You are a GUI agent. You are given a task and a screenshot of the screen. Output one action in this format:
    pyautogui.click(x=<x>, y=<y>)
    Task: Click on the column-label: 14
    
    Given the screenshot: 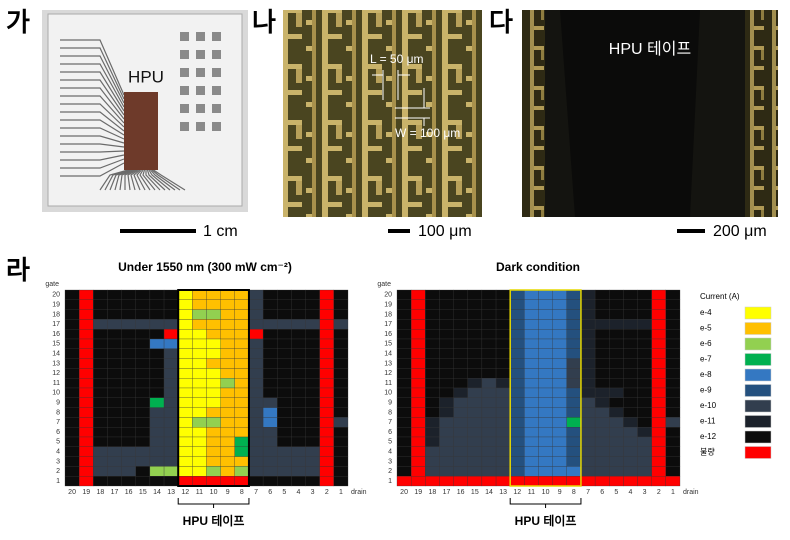 What is the action you would take?
    pyautogui.click(x=157, y=492)
    